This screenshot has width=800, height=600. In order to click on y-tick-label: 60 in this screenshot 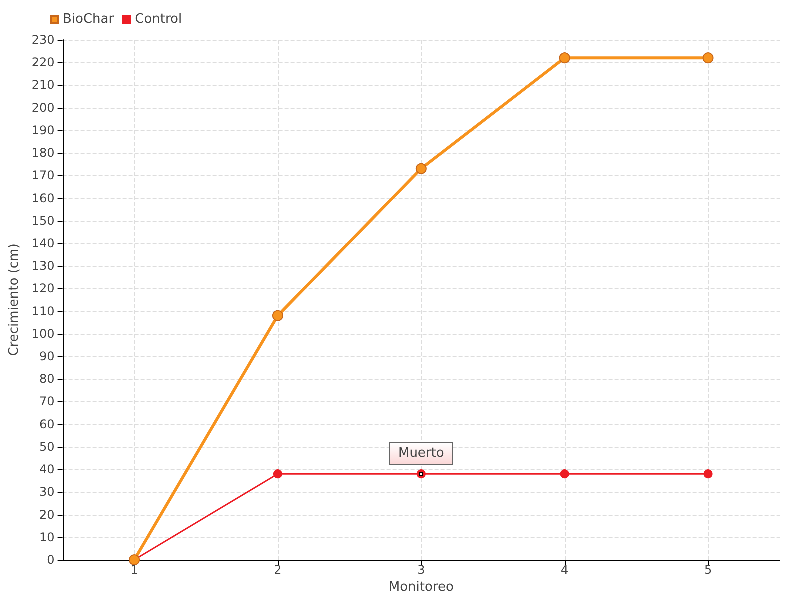, I will do `click(47, 424)`.